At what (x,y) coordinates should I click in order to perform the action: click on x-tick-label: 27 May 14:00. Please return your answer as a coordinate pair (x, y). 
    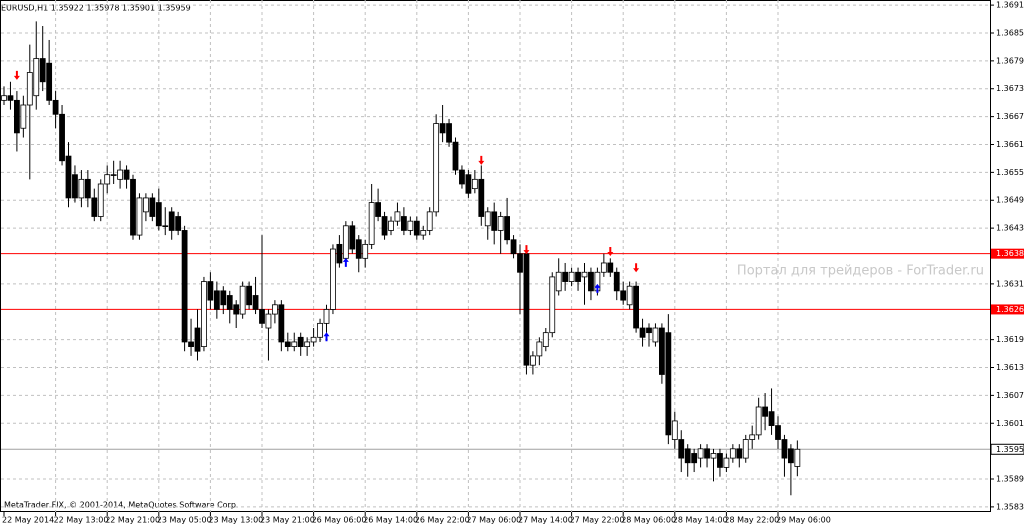
    Looking at the image, I should click on (545, 520).